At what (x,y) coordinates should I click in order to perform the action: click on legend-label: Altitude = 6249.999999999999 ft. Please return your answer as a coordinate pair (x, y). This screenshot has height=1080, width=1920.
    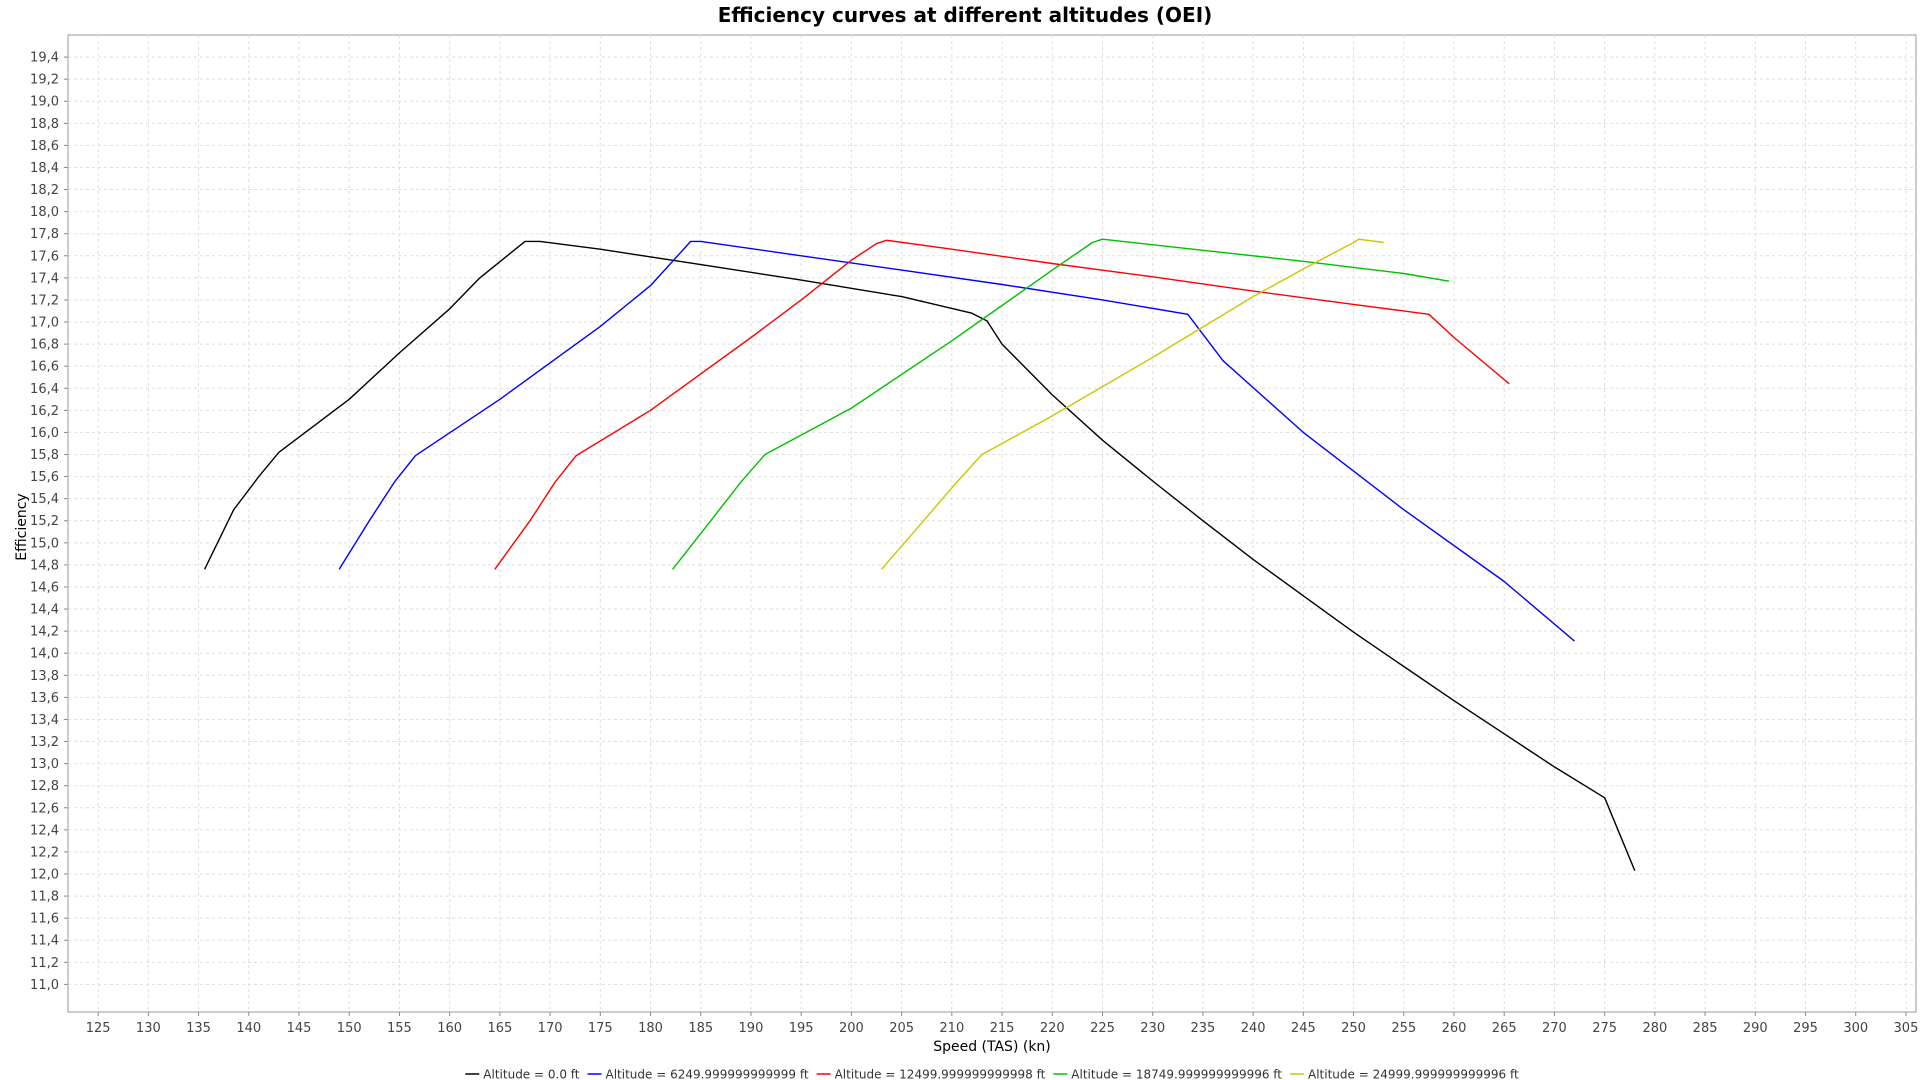
    Looking at the image, I should click on (707, 1074).